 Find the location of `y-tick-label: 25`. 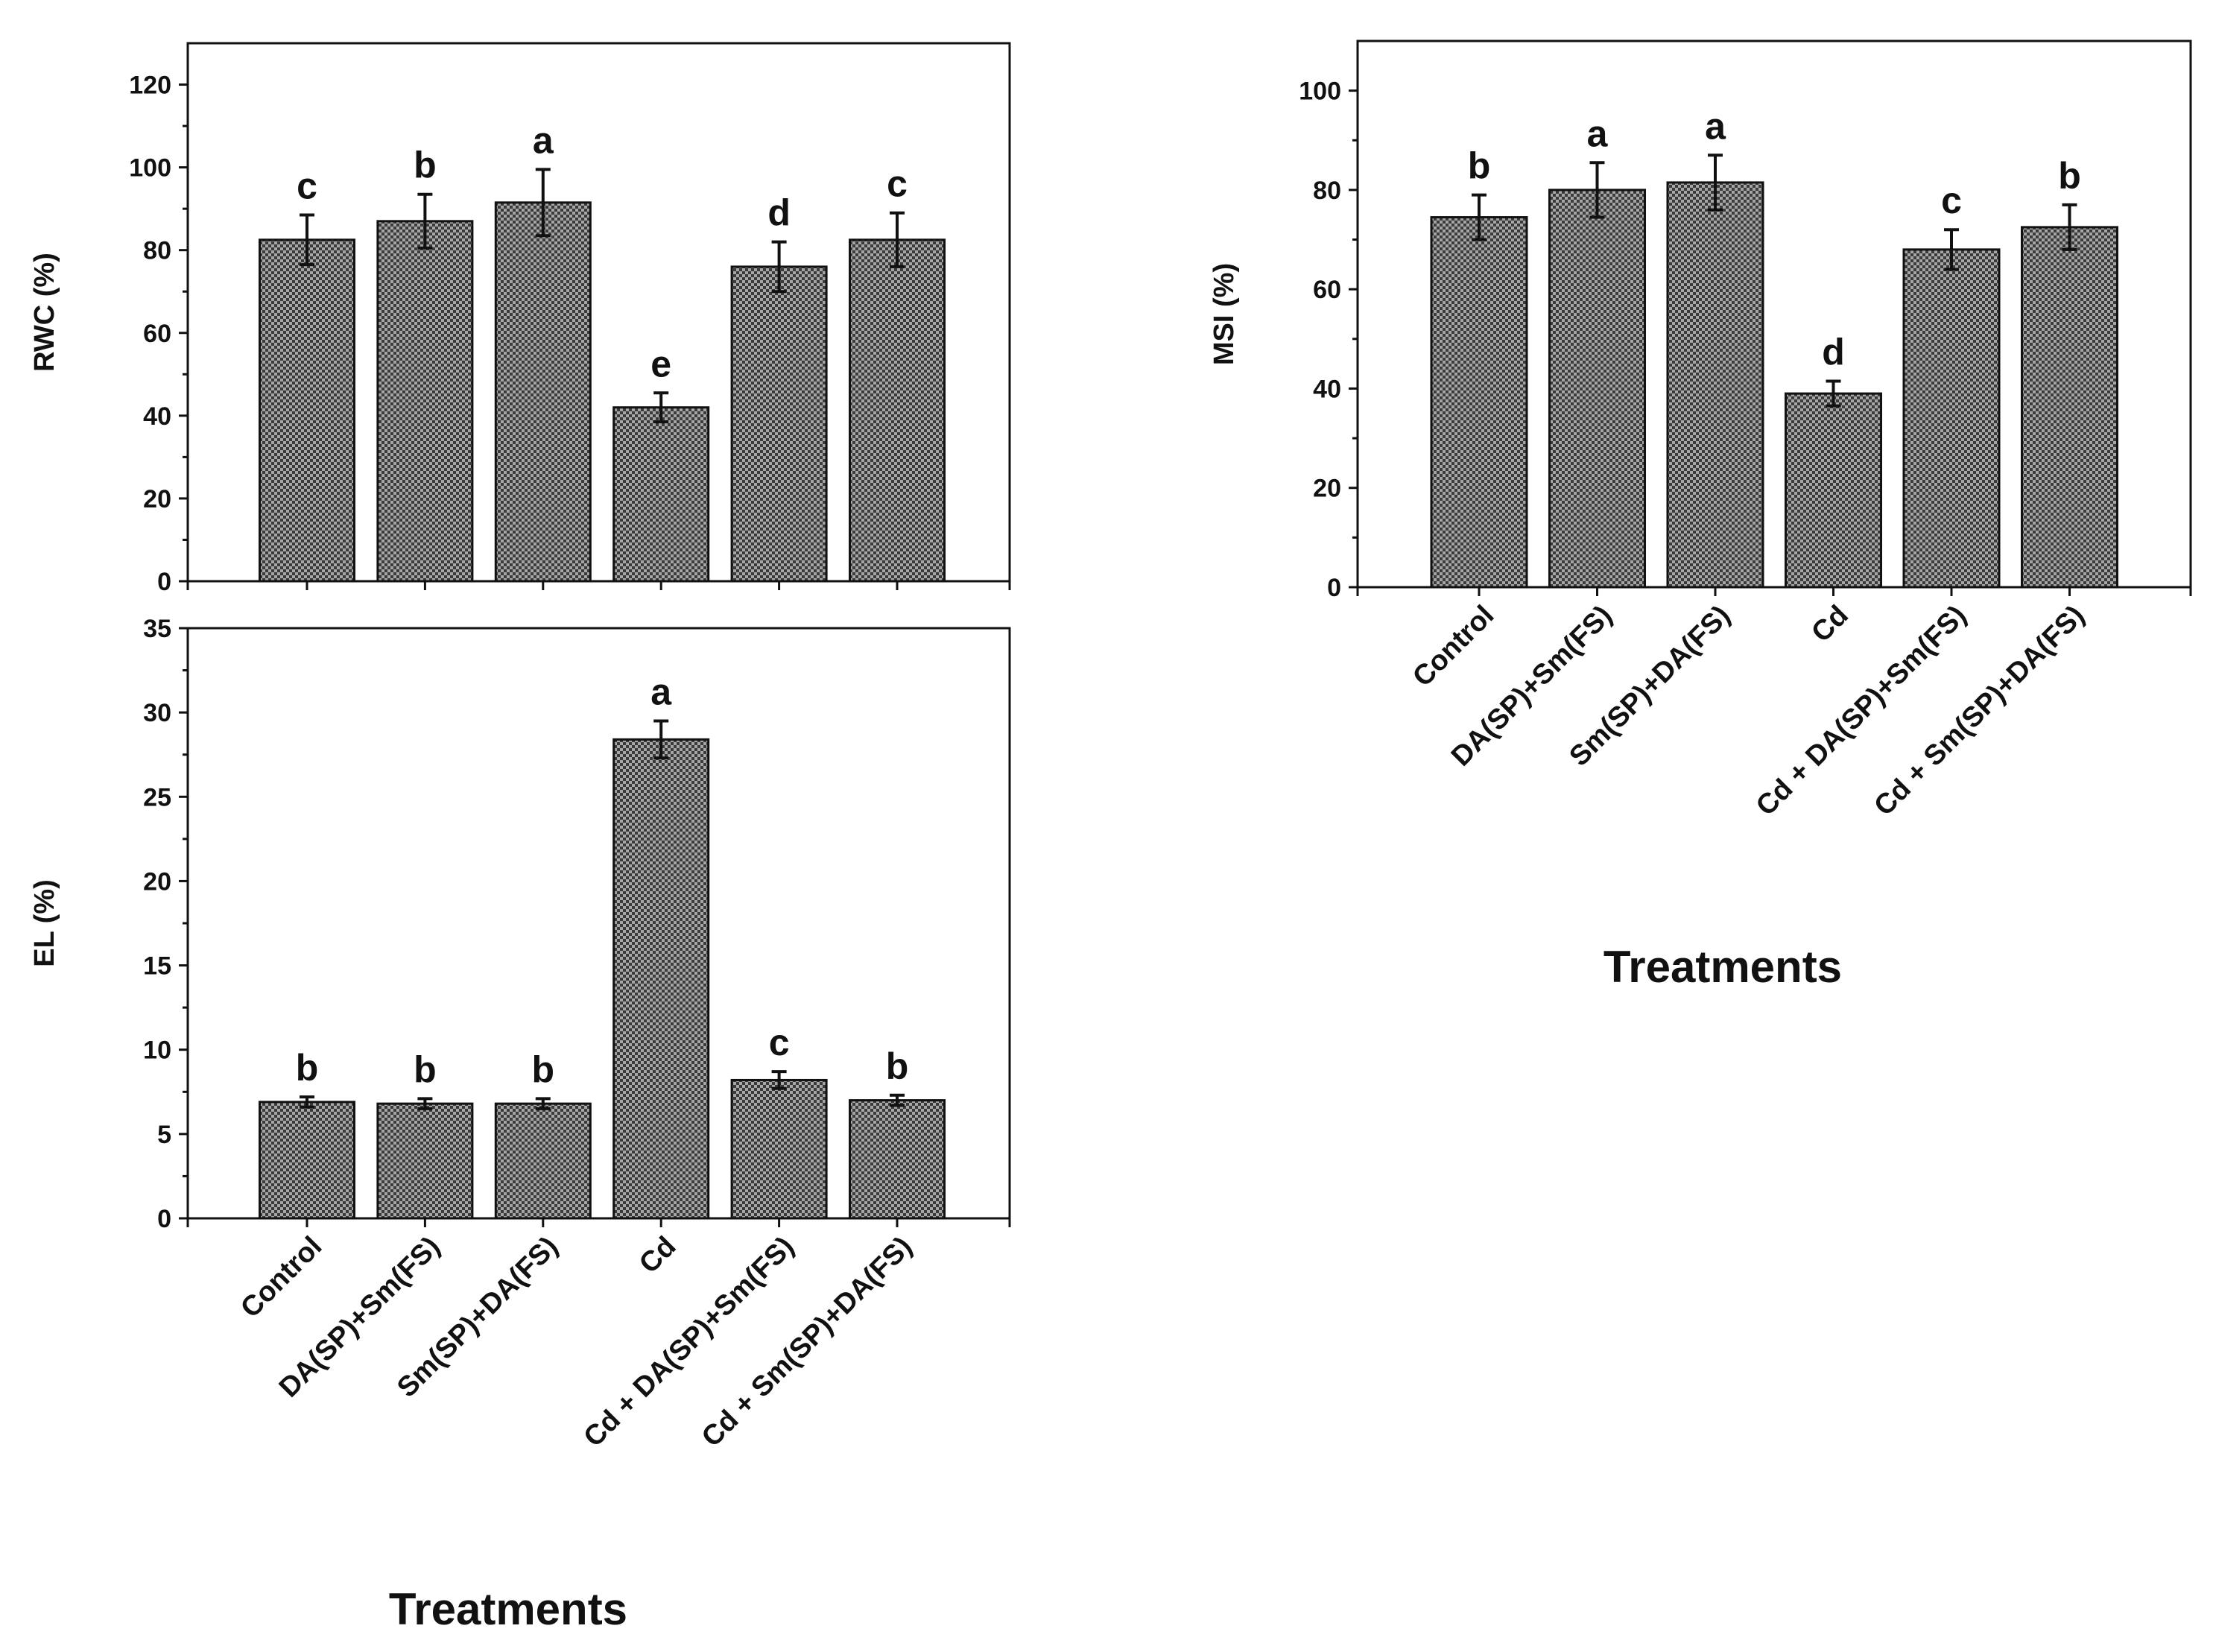

y-tick-label: 25 is located at coordinates (157, 797).